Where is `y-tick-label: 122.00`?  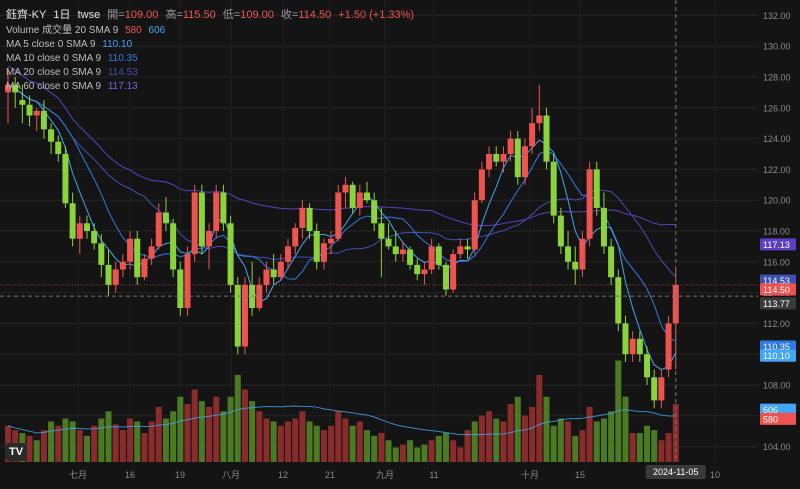
y-tick-label: 122.00 is located at coordinates (777, 170).